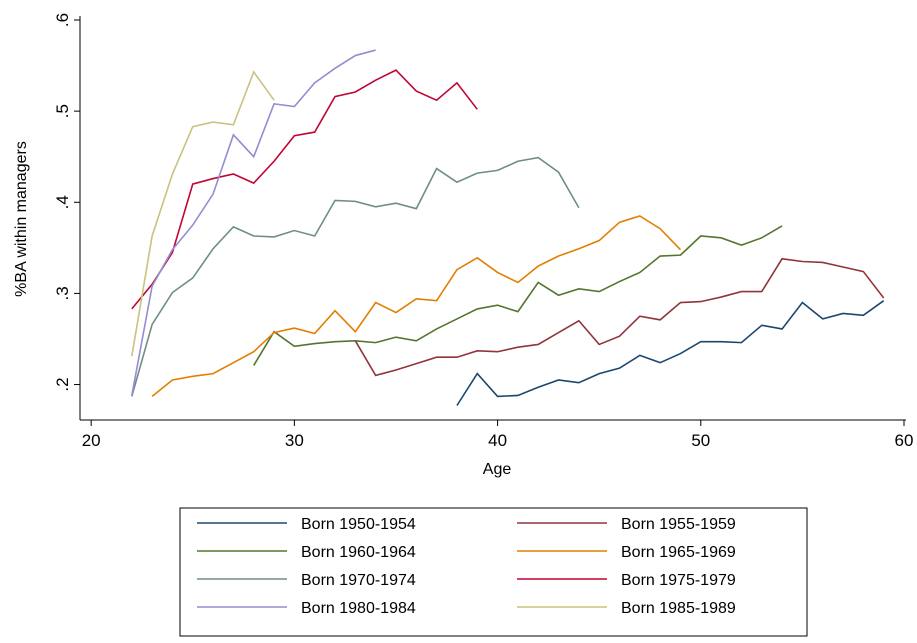 The image size is (917, 643). Describe the element at coordinates (678, 524) in the screenshot. I see `legend-label: Born 1955-1959` at that location.